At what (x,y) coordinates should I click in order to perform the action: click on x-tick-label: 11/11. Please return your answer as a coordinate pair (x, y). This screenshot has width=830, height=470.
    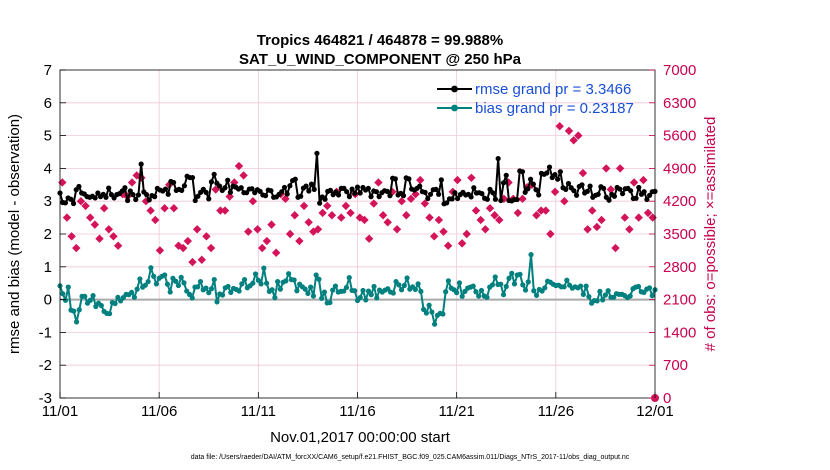
    Looking at the image, I should click on (258, 411).